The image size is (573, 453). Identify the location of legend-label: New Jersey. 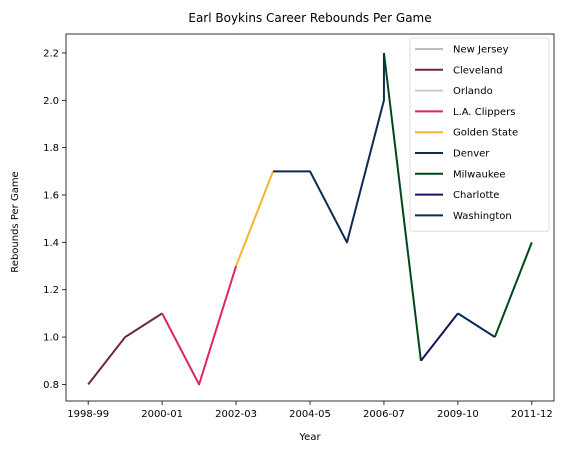
(481, 50).